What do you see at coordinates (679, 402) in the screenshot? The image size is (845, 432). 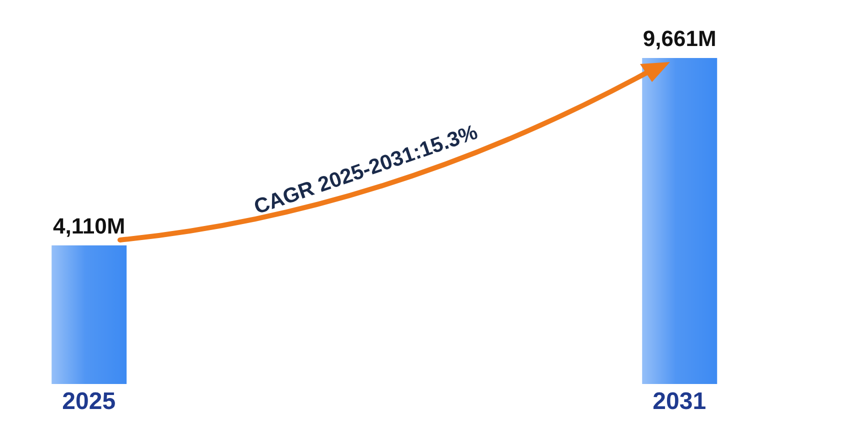 I see `x-tick-label: 2031` at bounding box center [679, 402].